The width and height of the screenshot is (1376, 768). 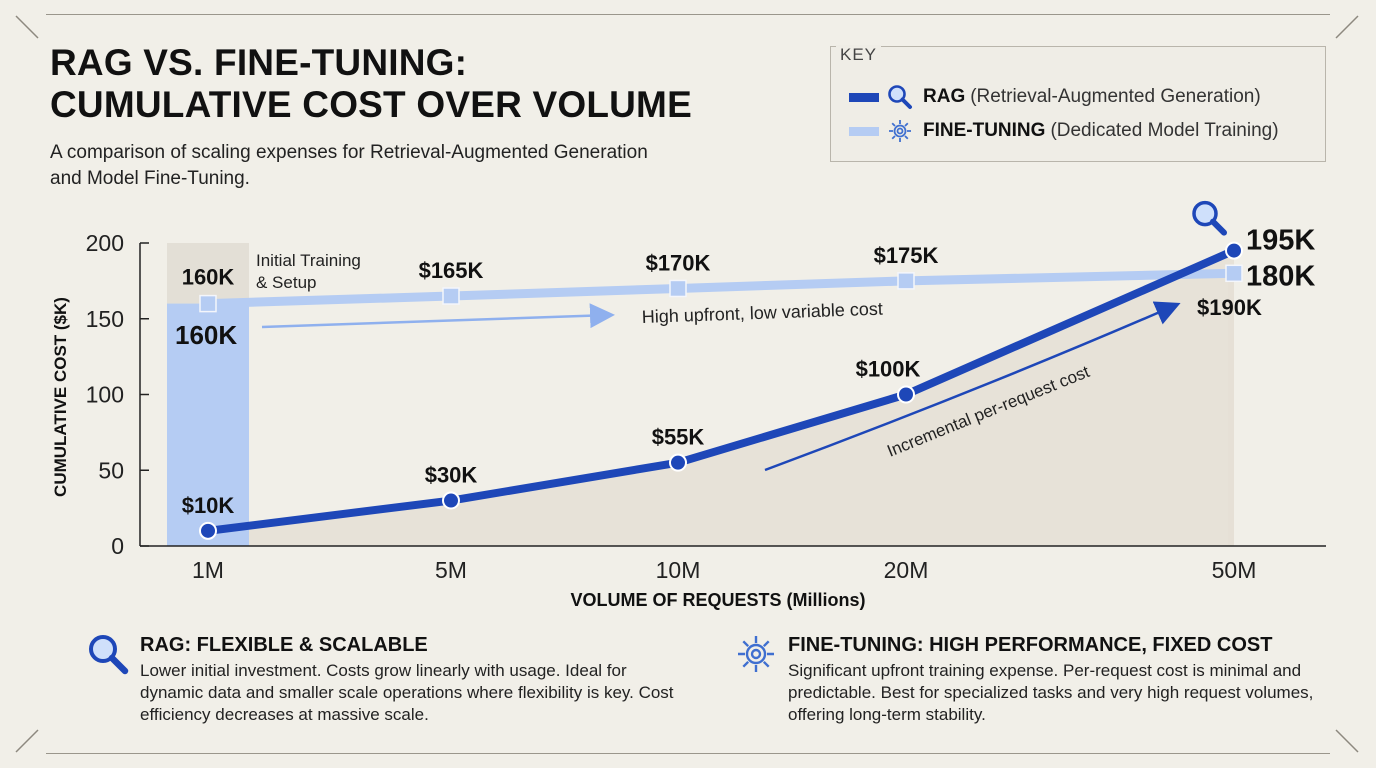 I want to click on rag-end-label: 195K, so click(x=1280, y=241).